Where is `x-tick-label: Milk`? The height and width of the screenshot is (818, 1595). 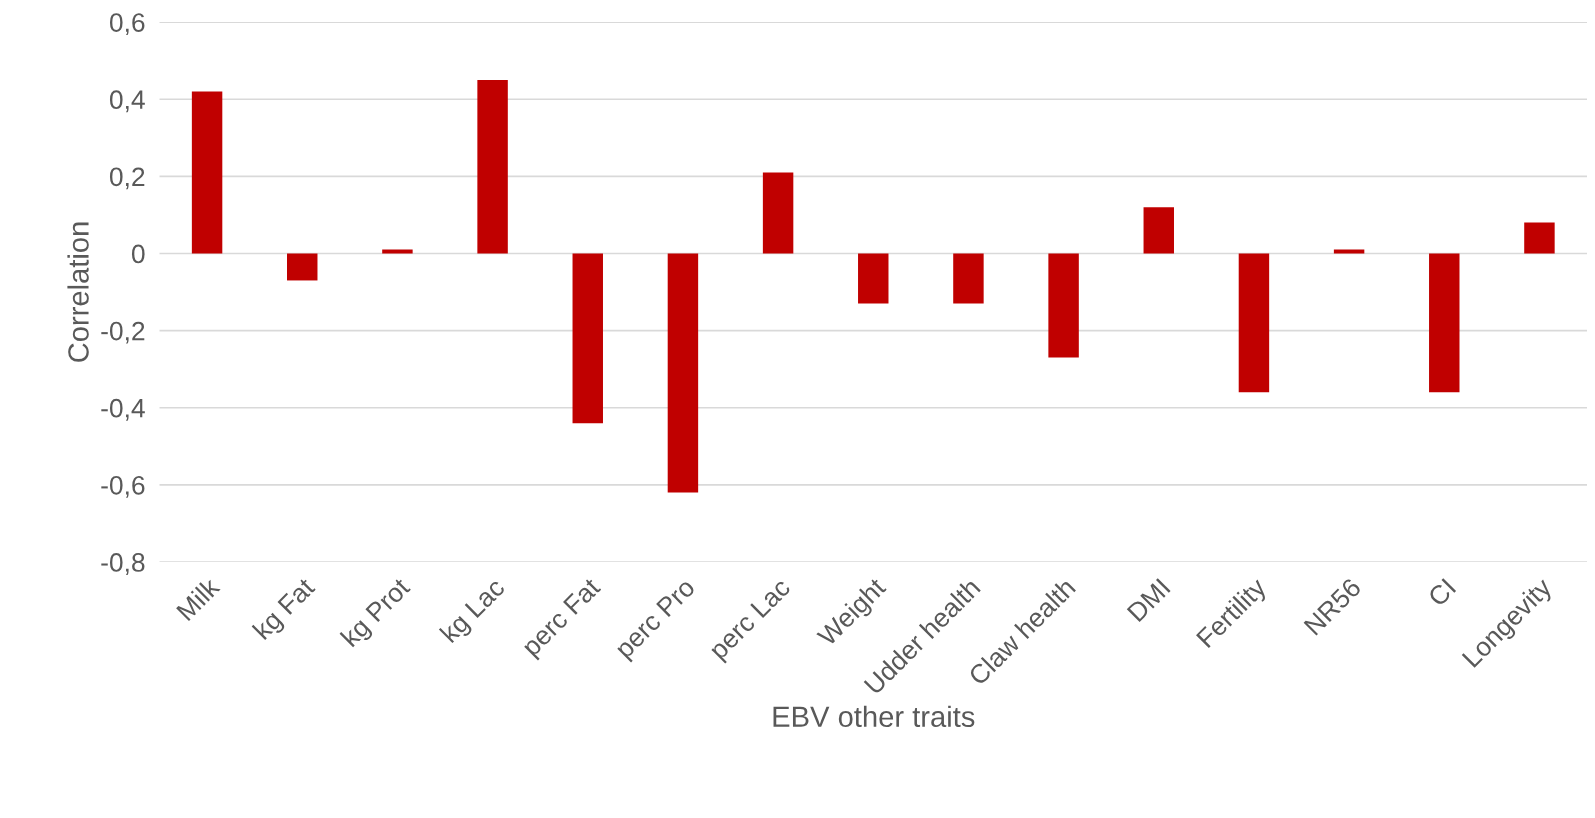 x-tick-label: Milk is located at coordinates (198, 598).